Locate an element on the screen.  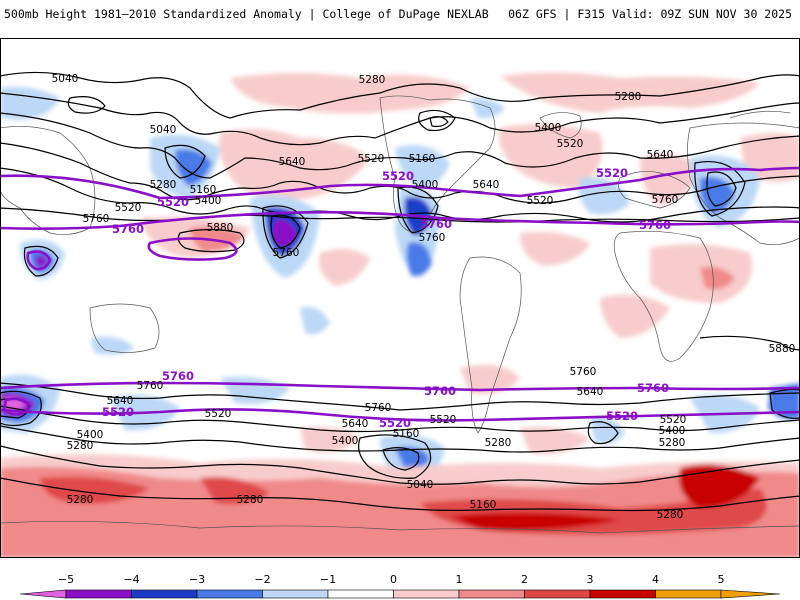
colorbar-segments is located at coordinates (400, 594).